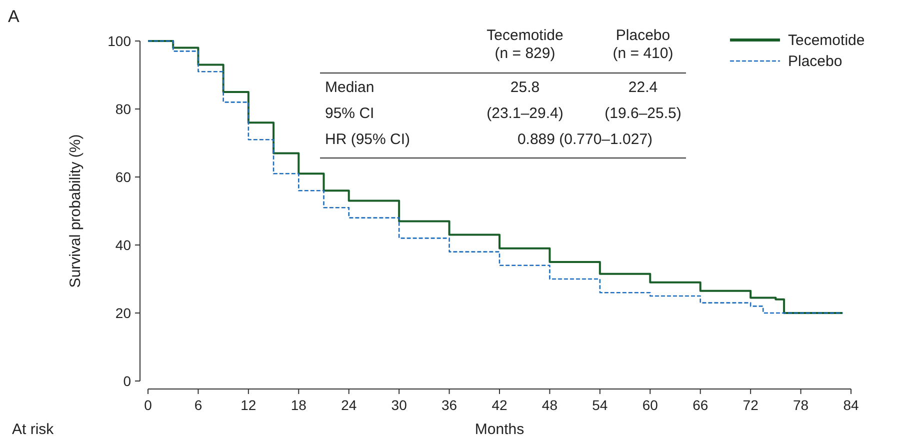 This screenshot has height=437, width=907. What do you see at coordinates (643, 113) in the screenshot?
I see `annotation: (19.6–25.5)` at bounding box center [643, 113].